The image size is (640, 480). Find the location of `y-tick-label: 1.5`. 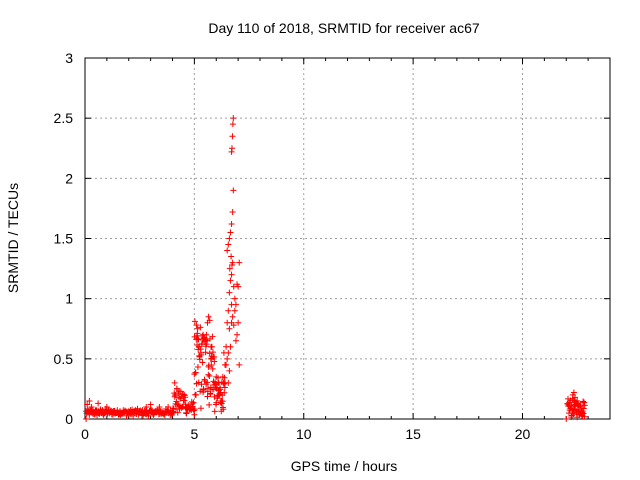

y-tick-label: 1.5 is located at coordinates (64, 239).